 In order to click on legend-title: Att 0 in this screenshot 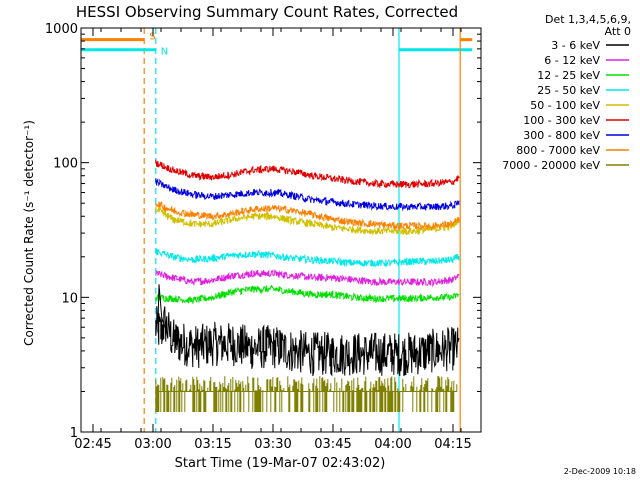, I will do `click(618, 31)`.